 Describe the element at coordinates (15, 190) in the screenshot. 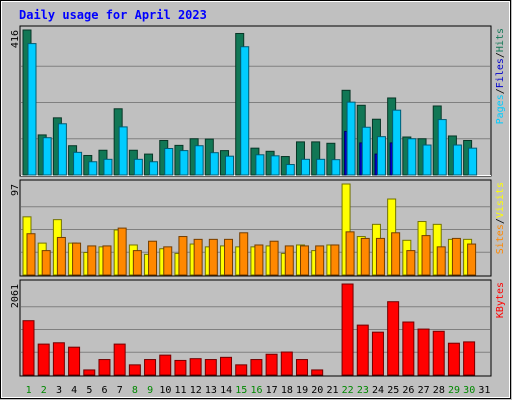

I see `y-max-label: 97` at that location.